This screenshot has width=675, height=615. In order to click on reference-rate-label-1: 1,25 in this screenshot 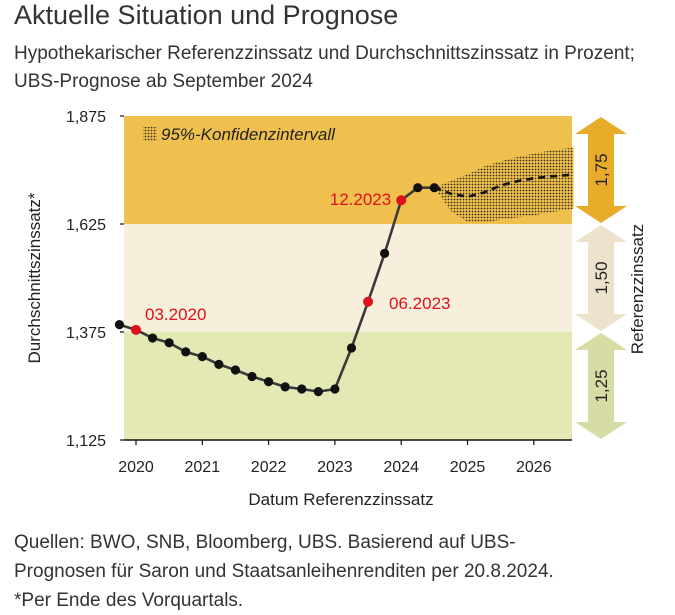, I will do `click(601, 385)`.